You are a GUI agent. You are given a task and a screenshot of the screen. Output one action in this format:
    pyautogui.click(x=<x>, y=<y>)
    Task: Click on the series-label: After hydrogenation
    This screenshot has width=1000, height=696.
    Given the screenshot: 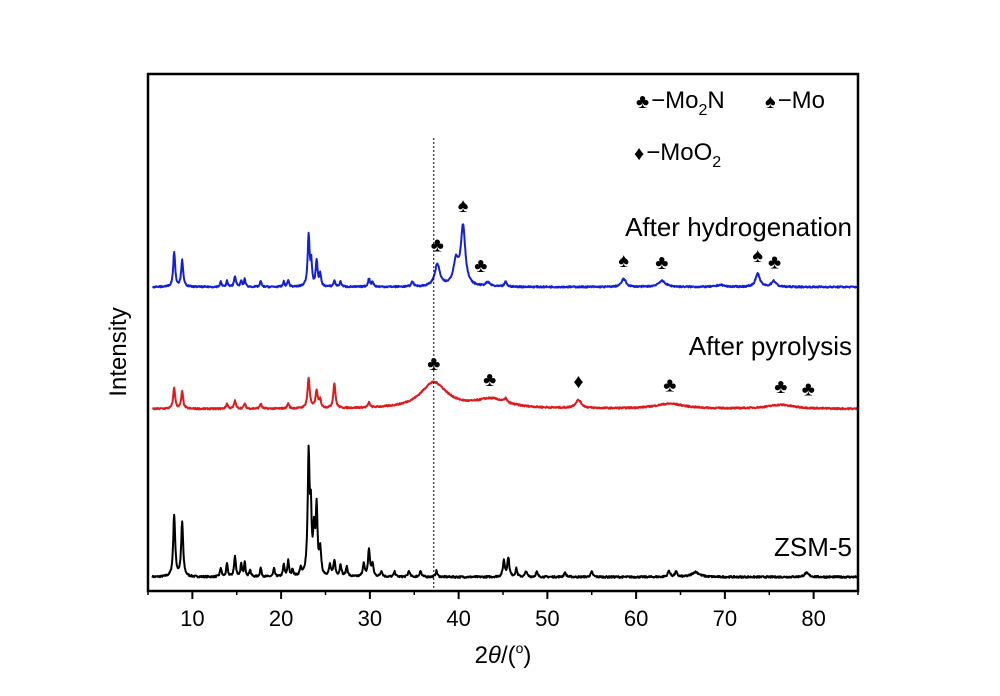 What is the action you would take?
    pyautogui.click(x=738, y=227)
    